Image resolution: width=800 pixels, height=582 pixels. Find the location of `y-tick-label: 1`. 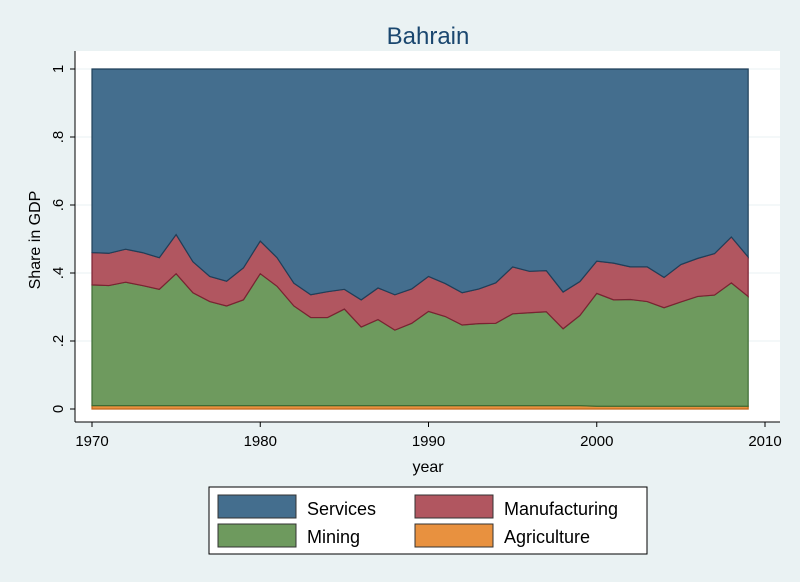

y-tick-label: 1 is located at coordinates (58, 69).